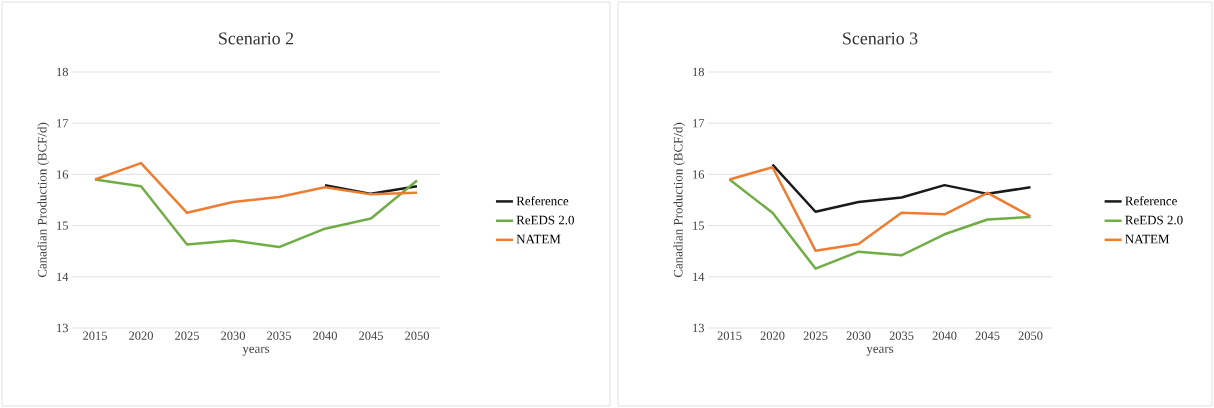 The height and width of the screenshot is (408, 1214). What do you see at coordinates (880, 38) in the screenshot?
I see `chart-title: Scenario 3` at bounding box center [880, 38].